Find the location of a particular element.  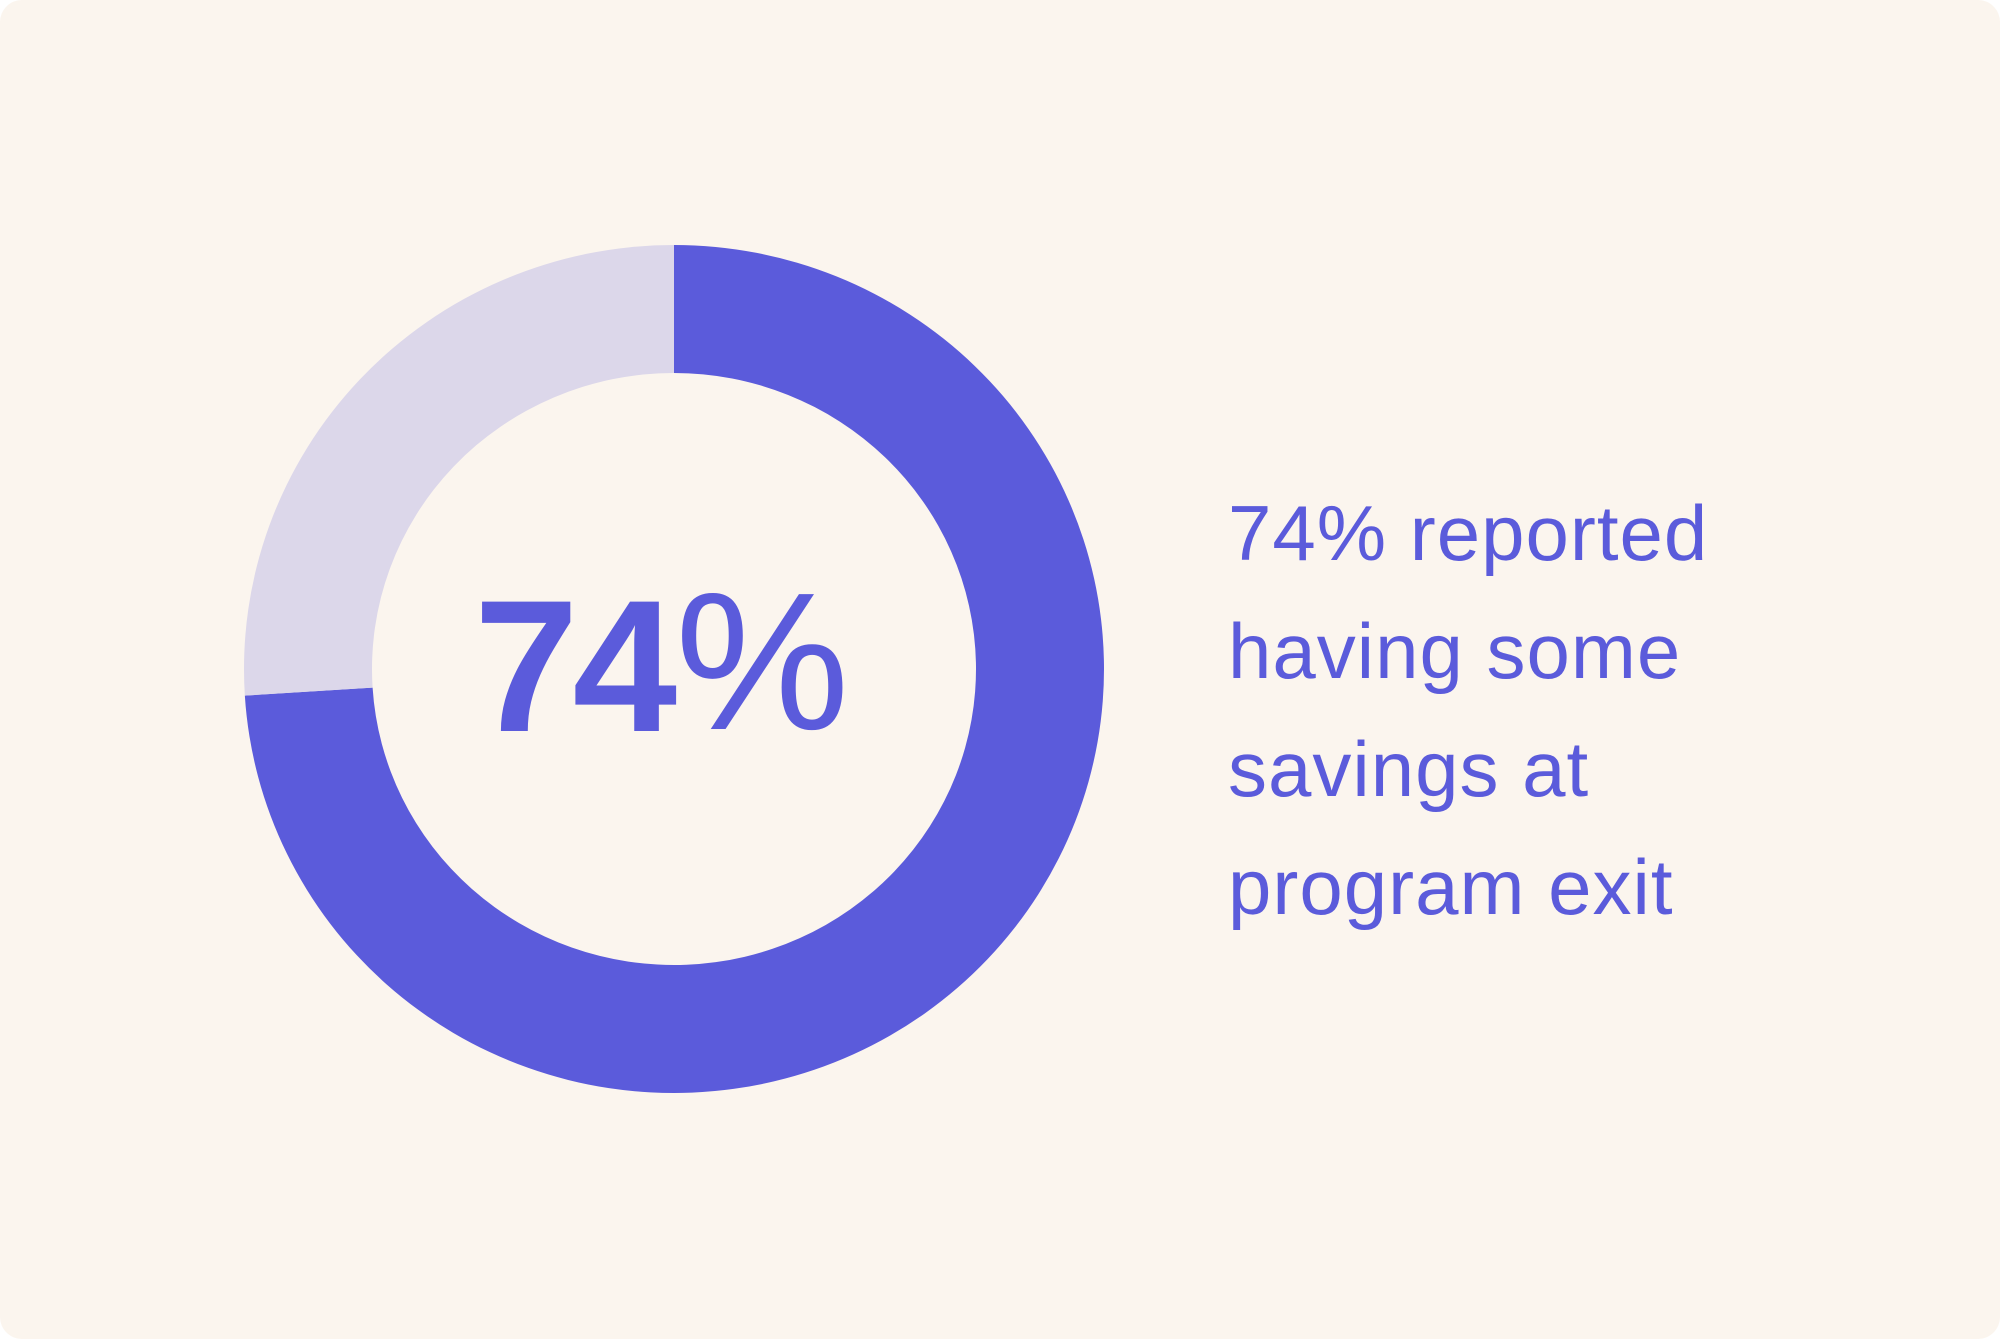

caption-line: savings at is located at coordinates (1409, 769).